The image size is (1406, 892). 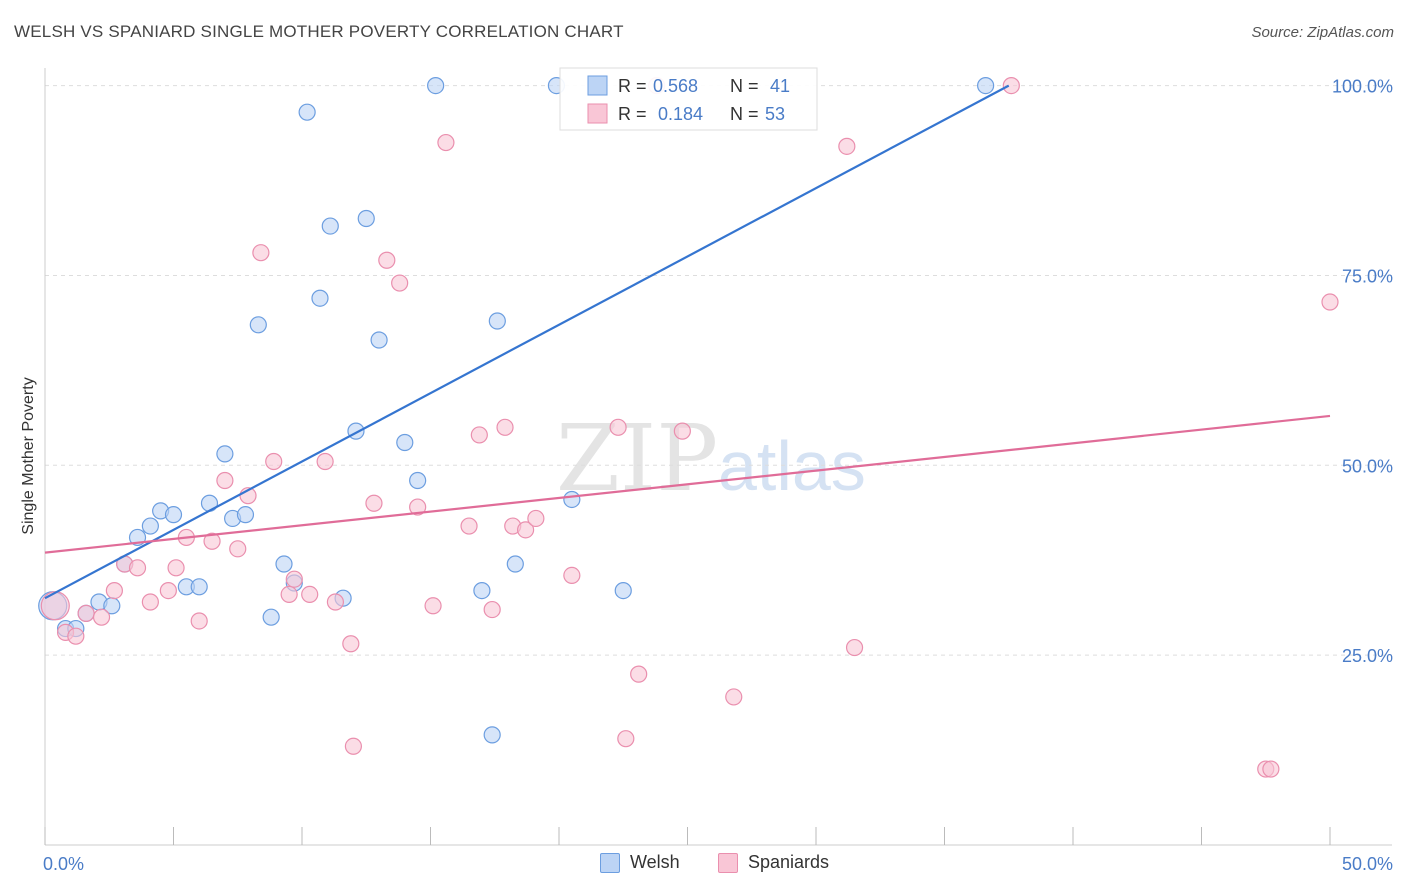 I want to click on y-tick-label: 50.0%, so click(x=1367, y=466).